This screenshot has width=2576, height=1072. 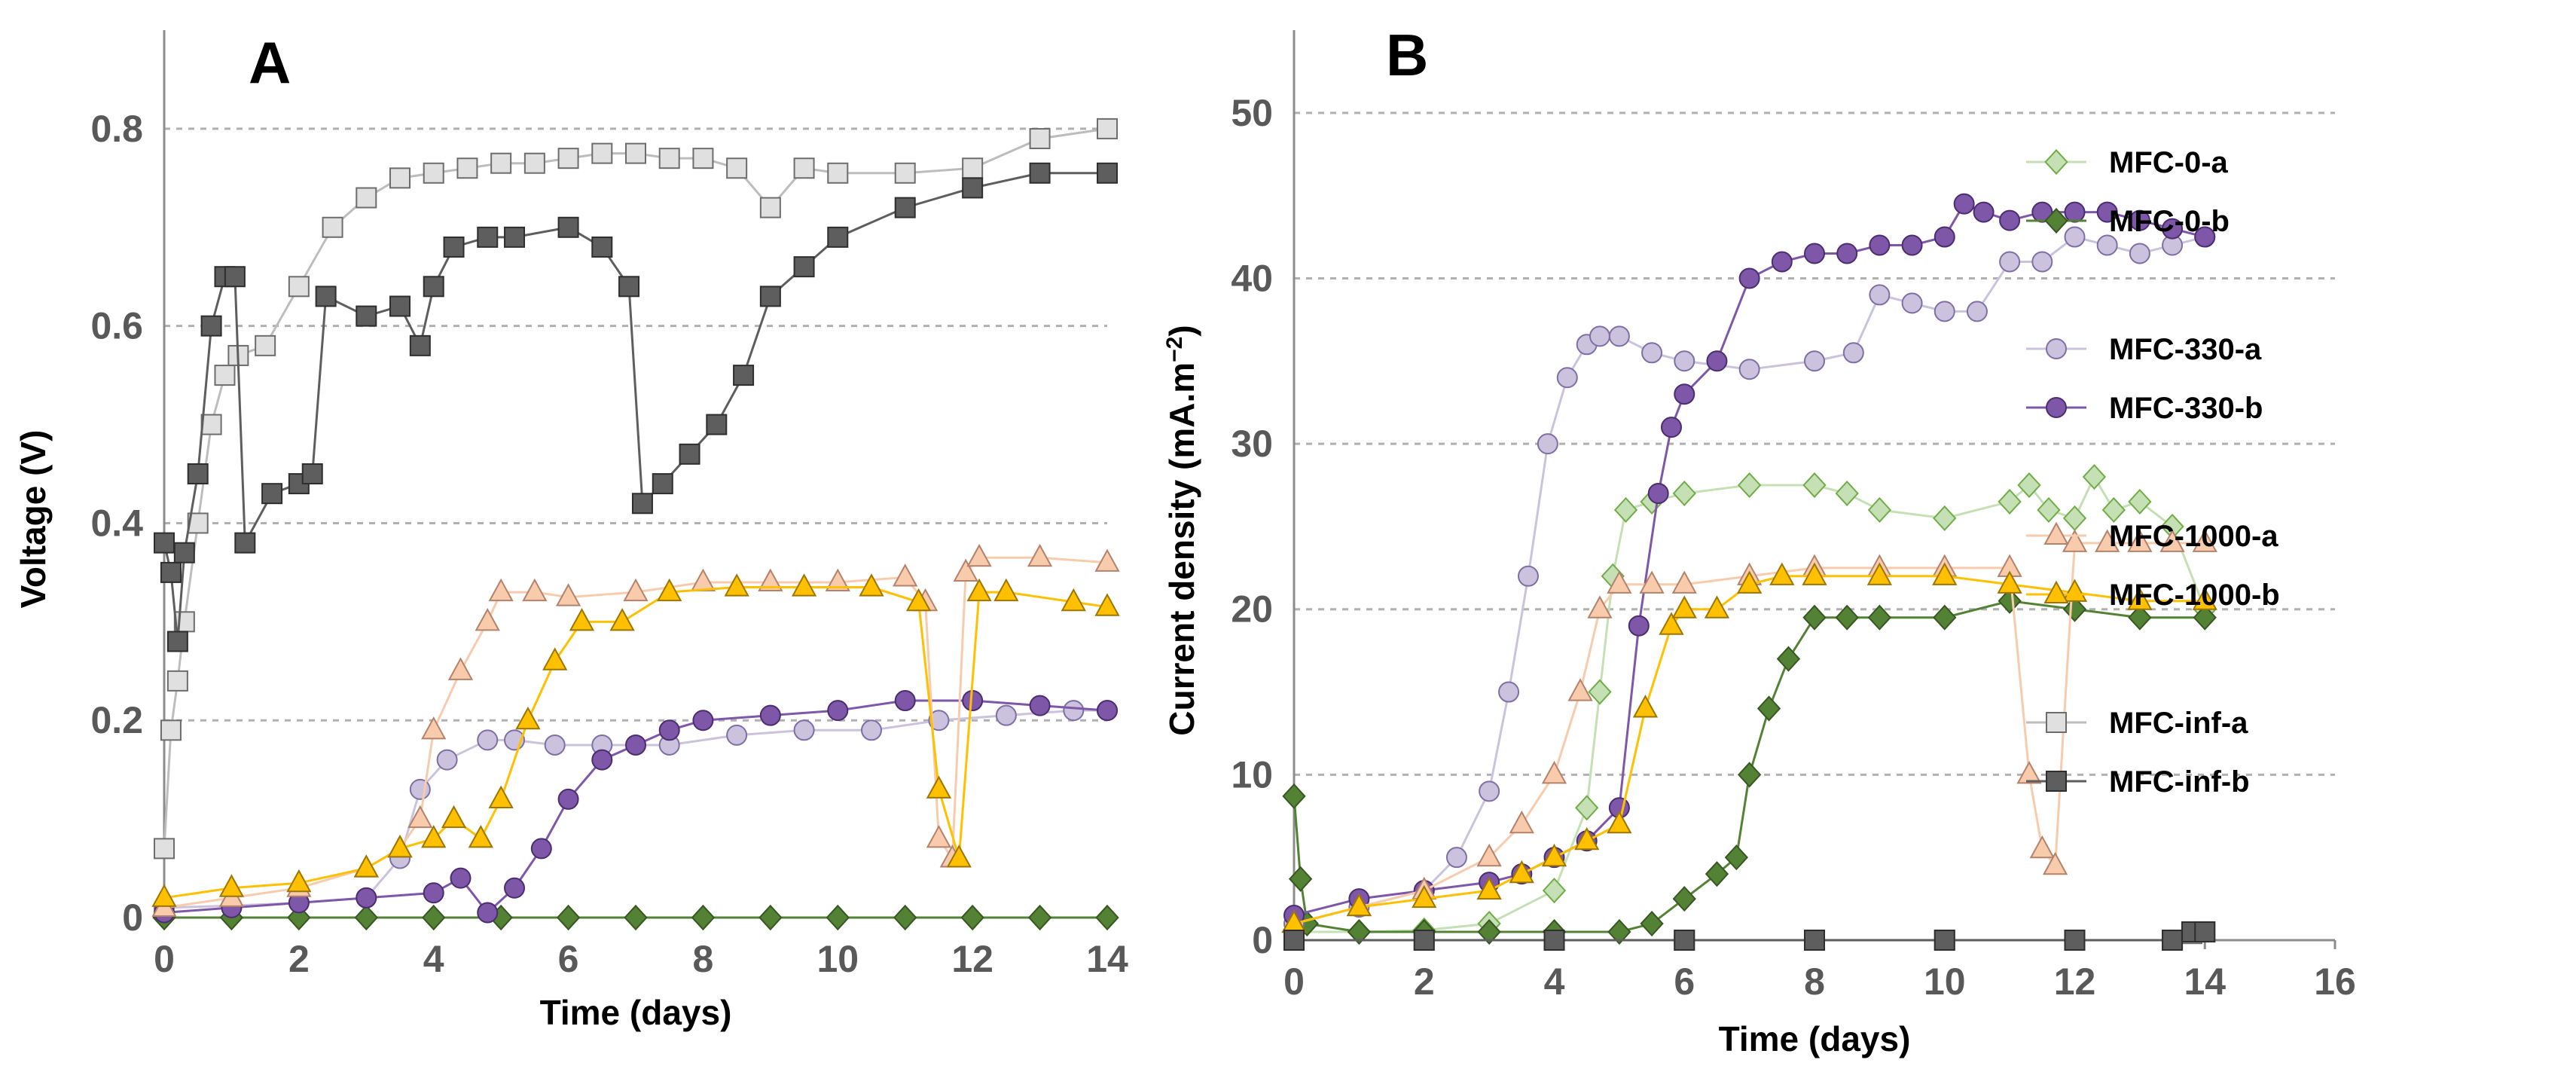 I want to click on y-tick-label: 50, so click(x=1252, y=113).